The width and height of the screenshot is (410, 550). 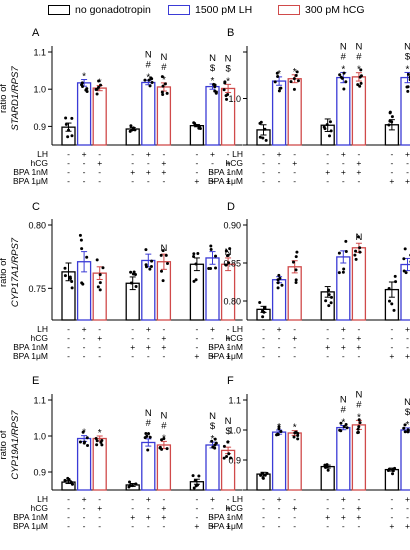 What do you see at coordinates (39, 338) in the screenshot?
I see `treatment-row-label: hCG` at bounding box center [39, 338].